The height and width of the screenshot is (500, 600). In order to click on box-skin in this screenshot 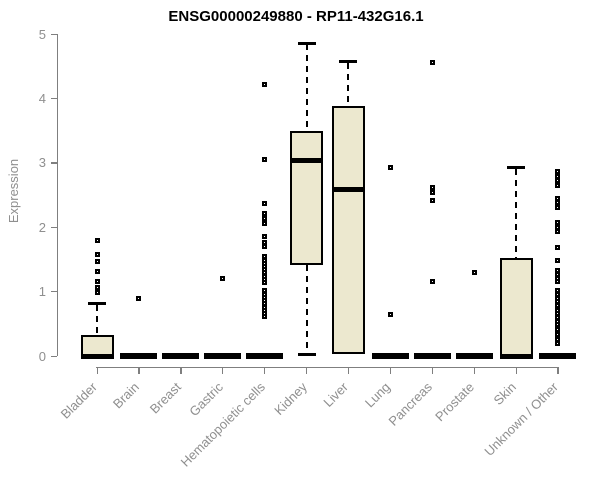, I will do `click(516, 307)`.